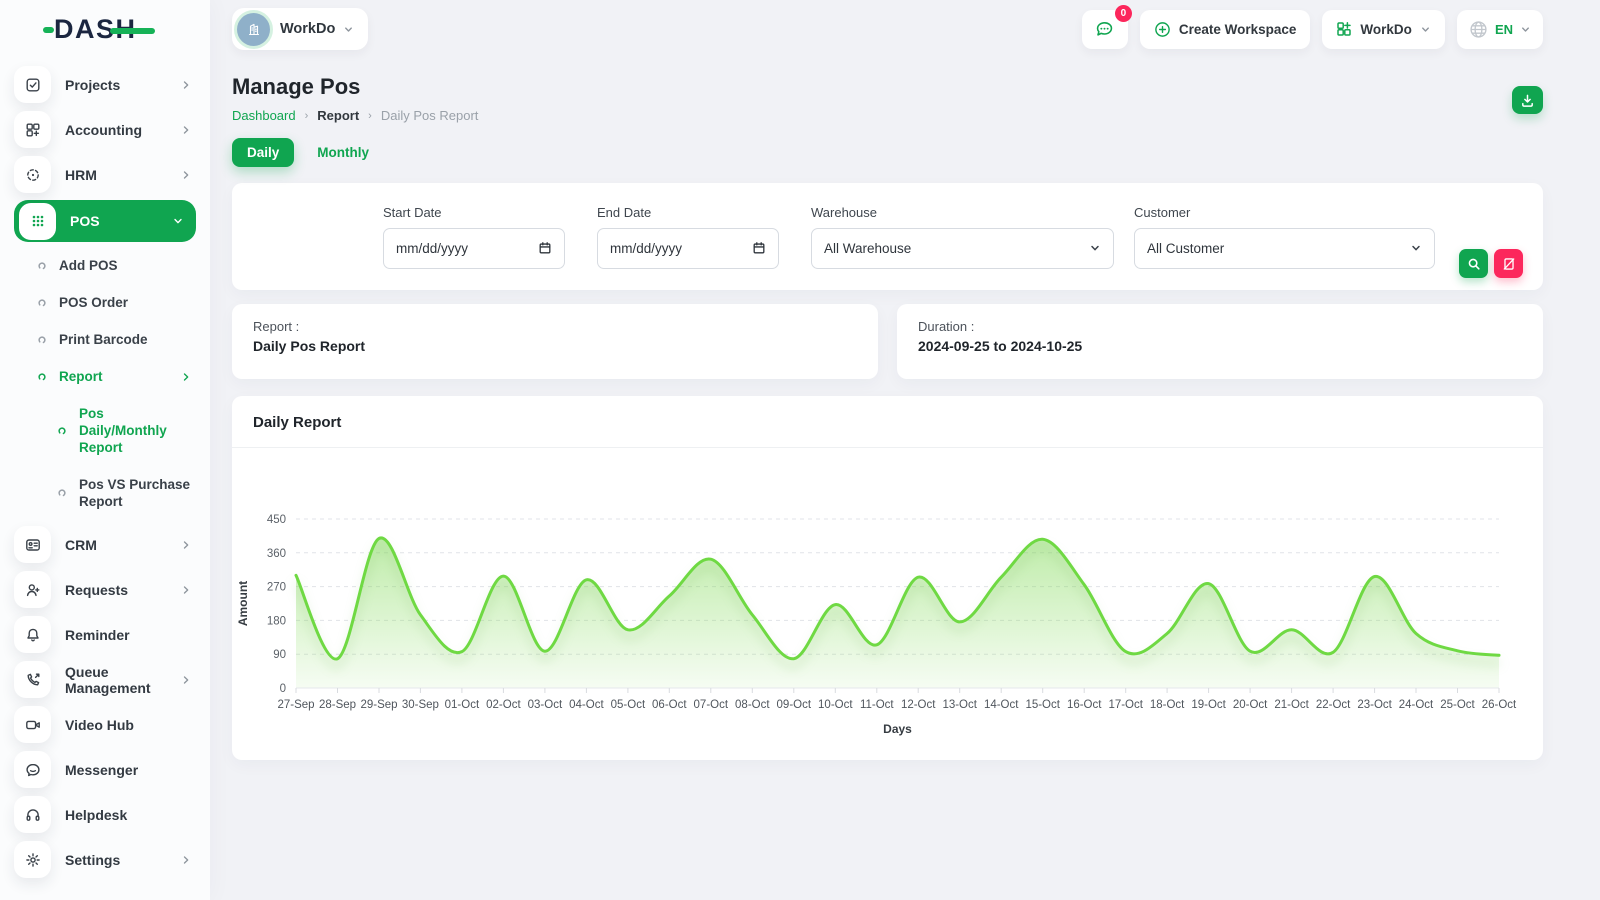 The width and height of the screenshot is (1600, 900). What do you see at coordinates (105, 174) in the screenshot?
I see `sidebar-item-hrm: HRM` at bounding box center [105, 174].